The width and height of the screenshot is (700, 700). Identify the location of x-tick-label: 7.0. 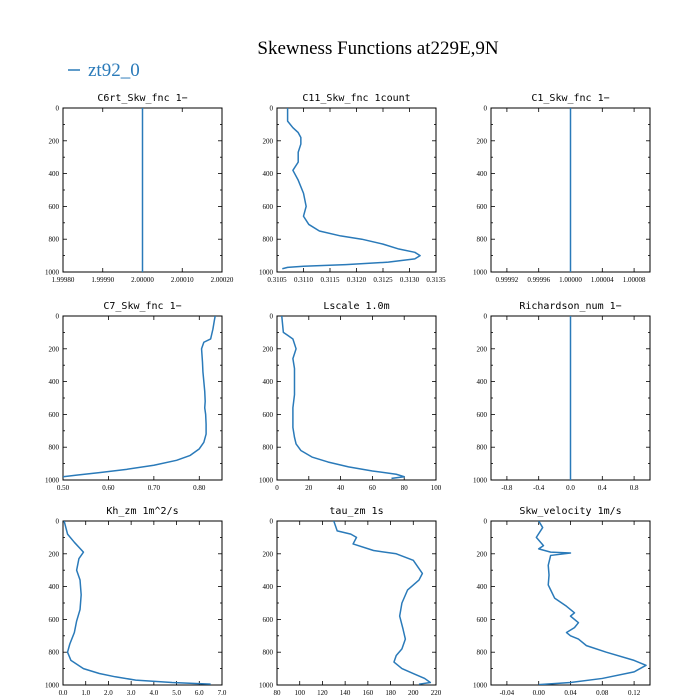
(222, 693).